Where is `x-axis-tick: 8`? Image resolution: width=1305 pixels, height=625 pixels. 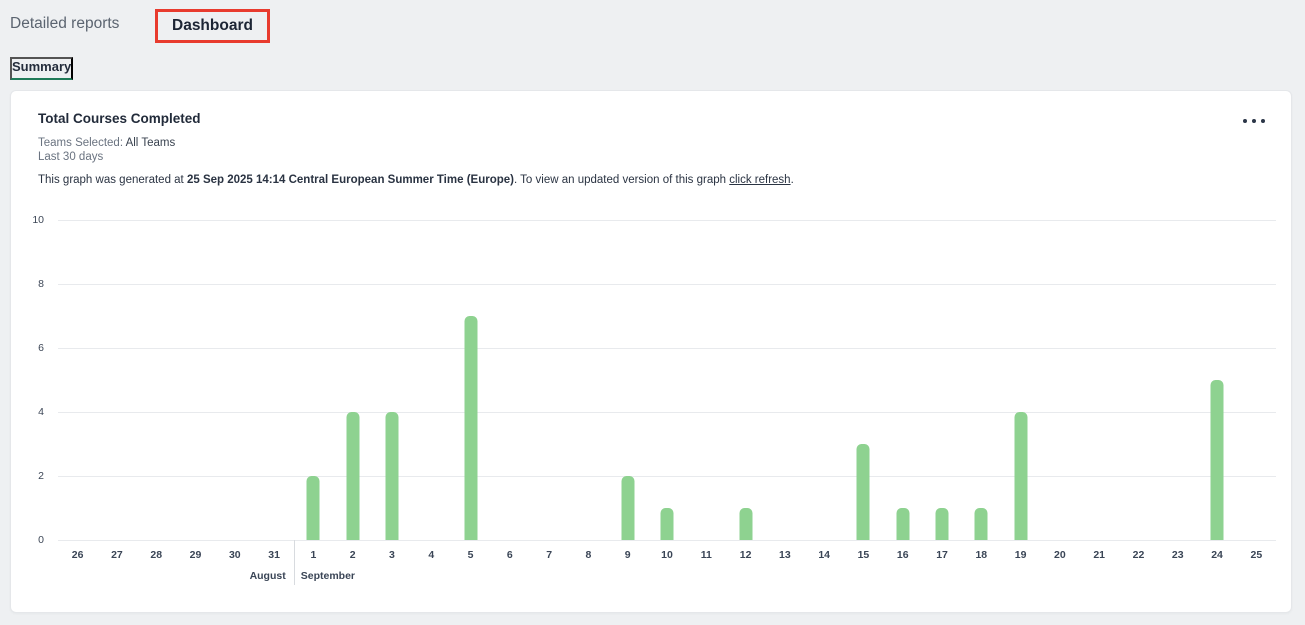 x-axis-tick: 8 is located at coordinates (588, 555).